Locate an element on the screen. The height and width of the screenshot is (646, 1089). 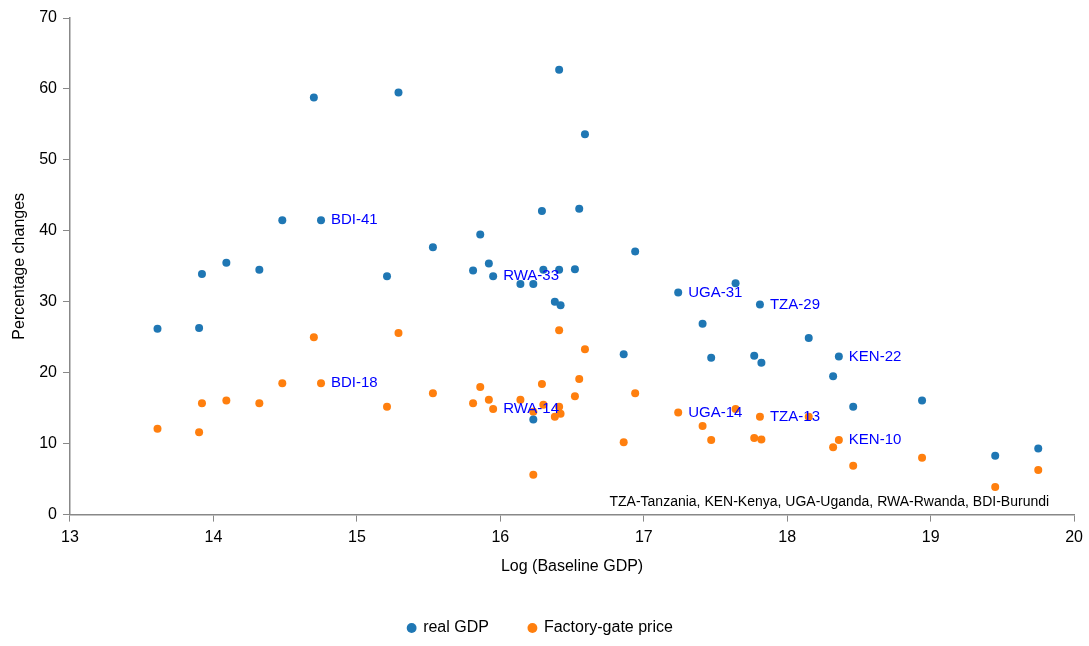
x-tick-label: 19 is located at coordinates (930, 536).